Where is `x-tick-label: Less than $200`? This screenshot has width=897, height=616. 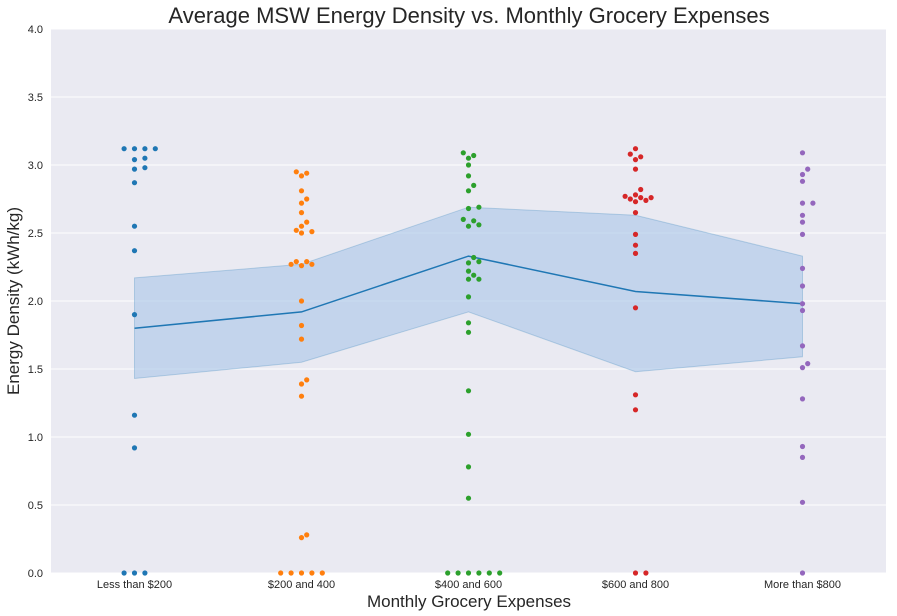 x-tick-label: Less than $200 is located at coordinates (134, 585).